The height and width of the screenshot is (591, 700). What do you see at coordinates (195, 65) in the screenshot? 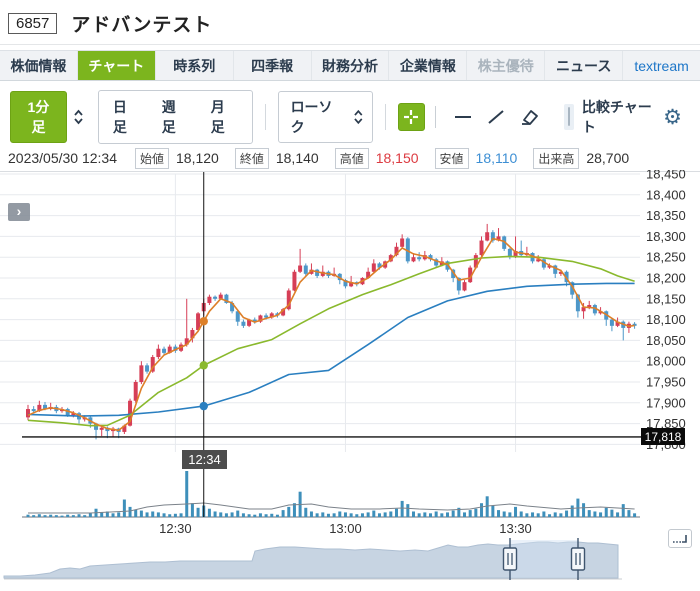
I see `tab-時系列: 時系列` at bounding box center [195, 65].